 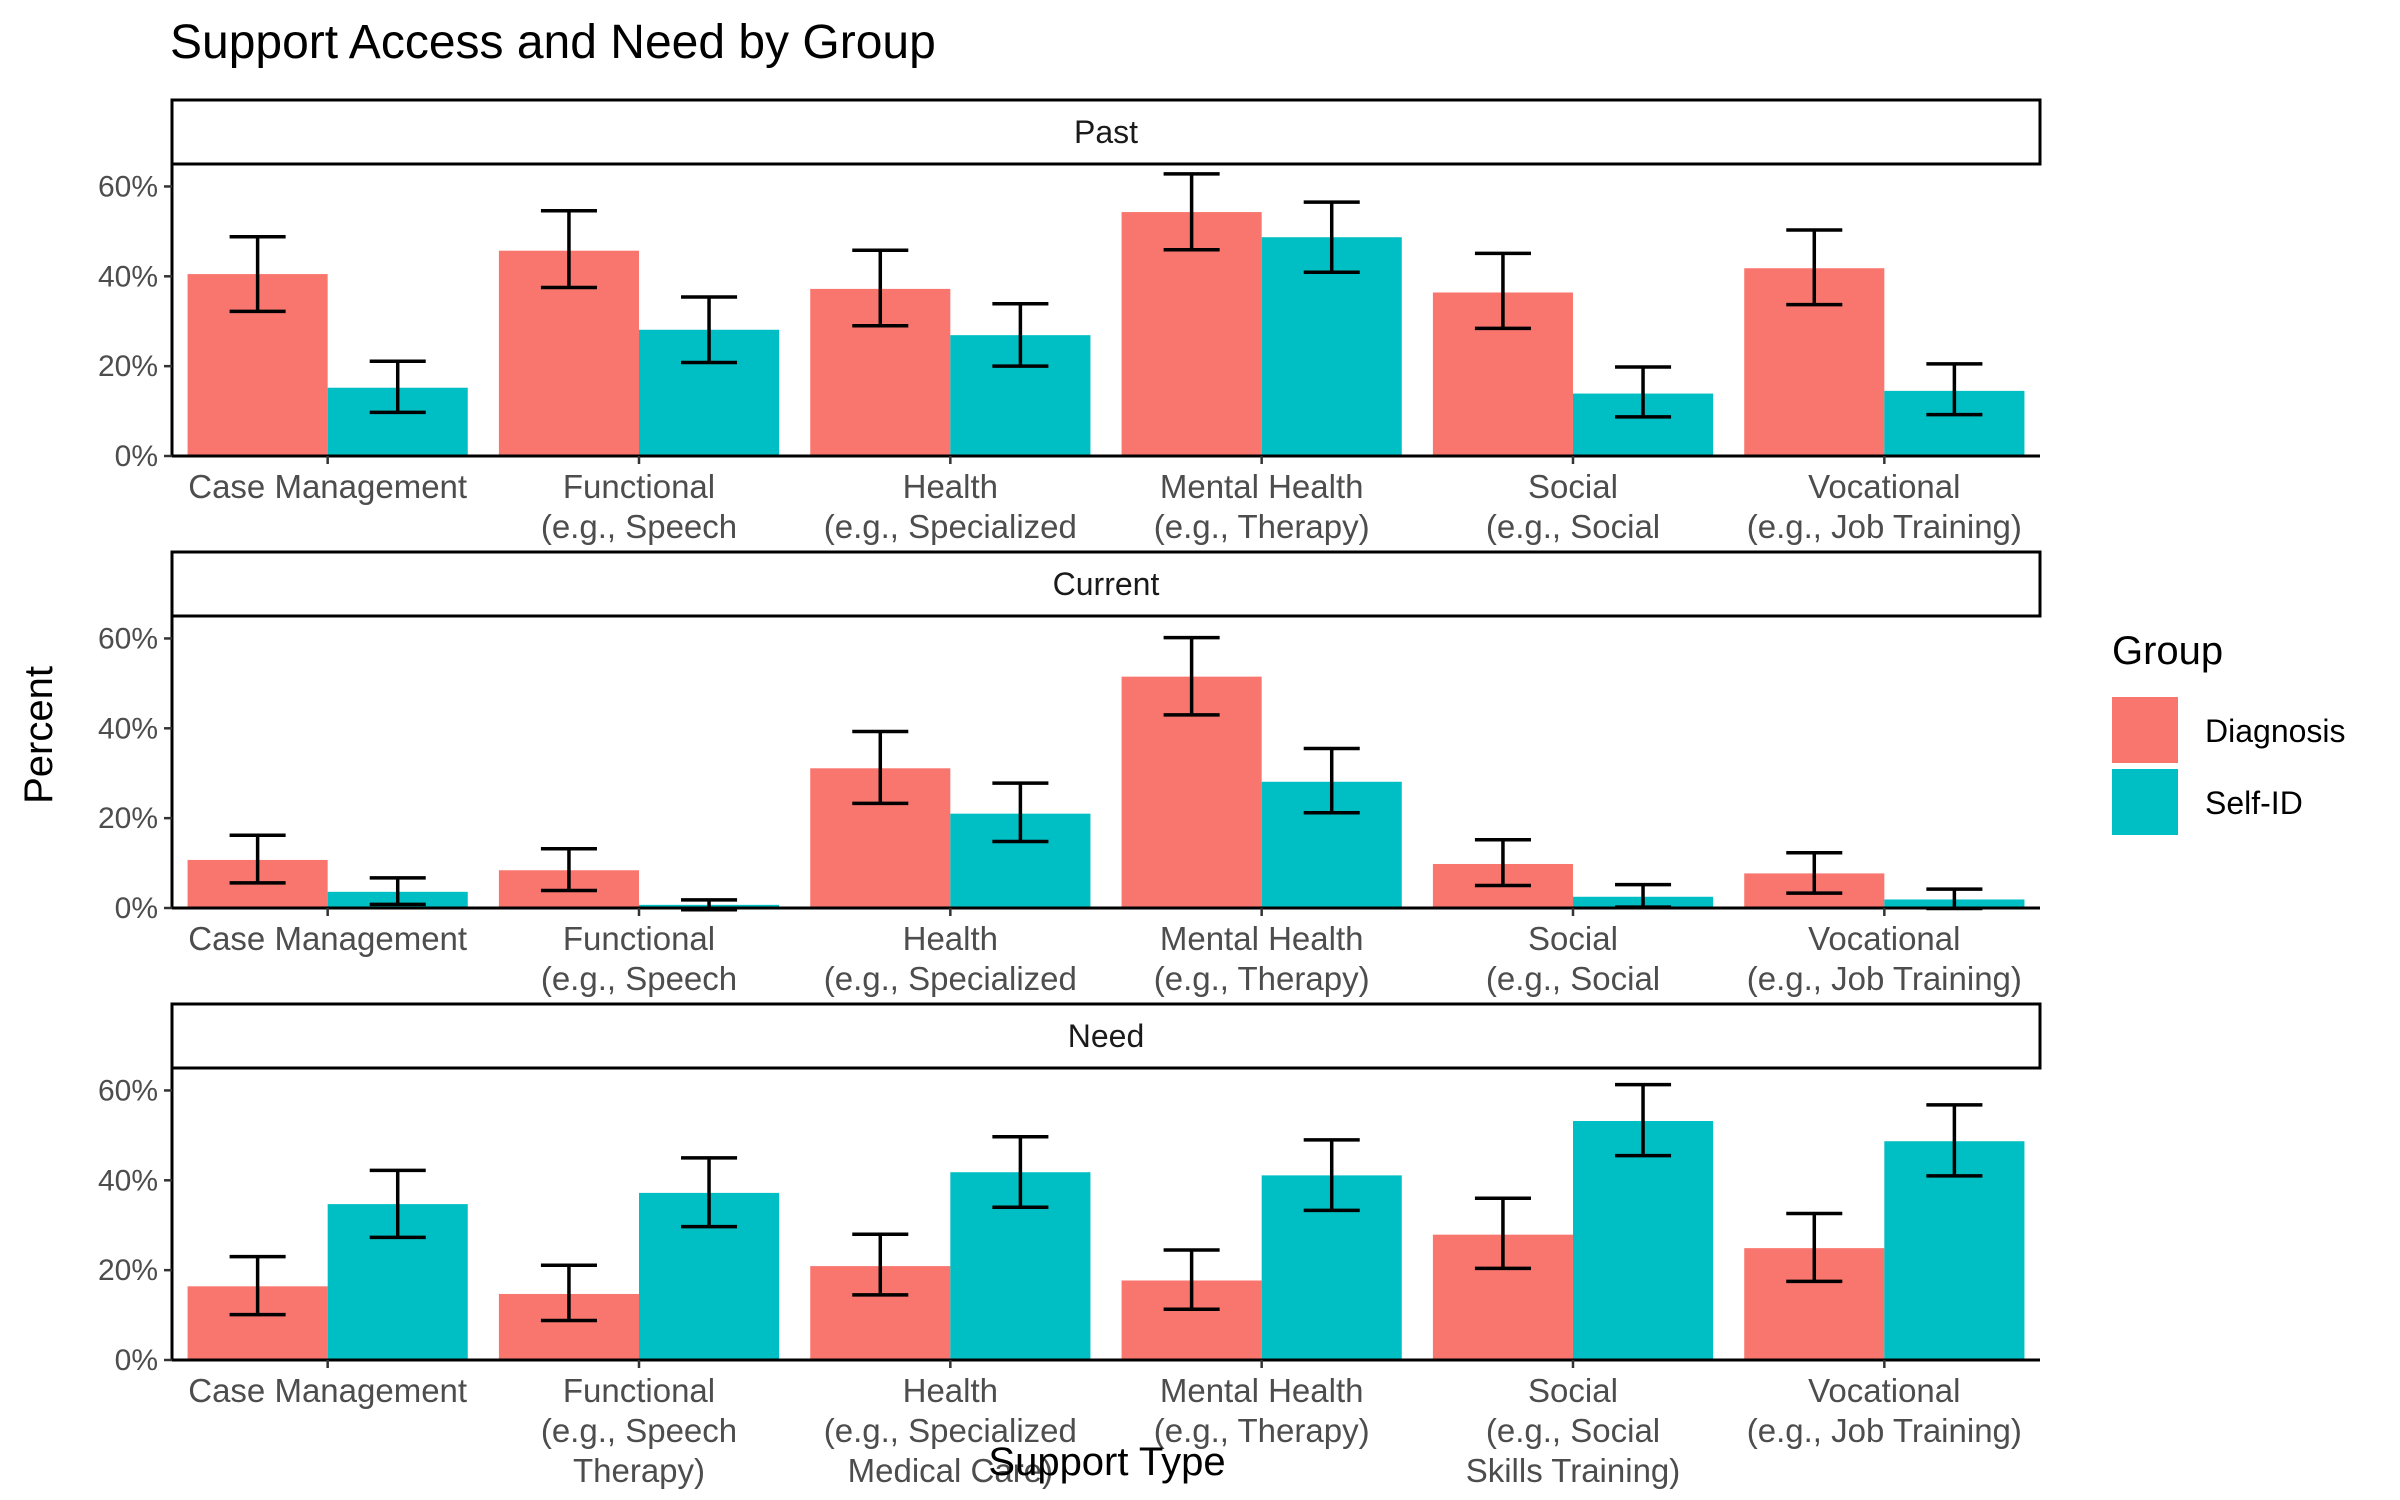 I want to click on facet-strip-label: Past, so click(x=1106, y=132).